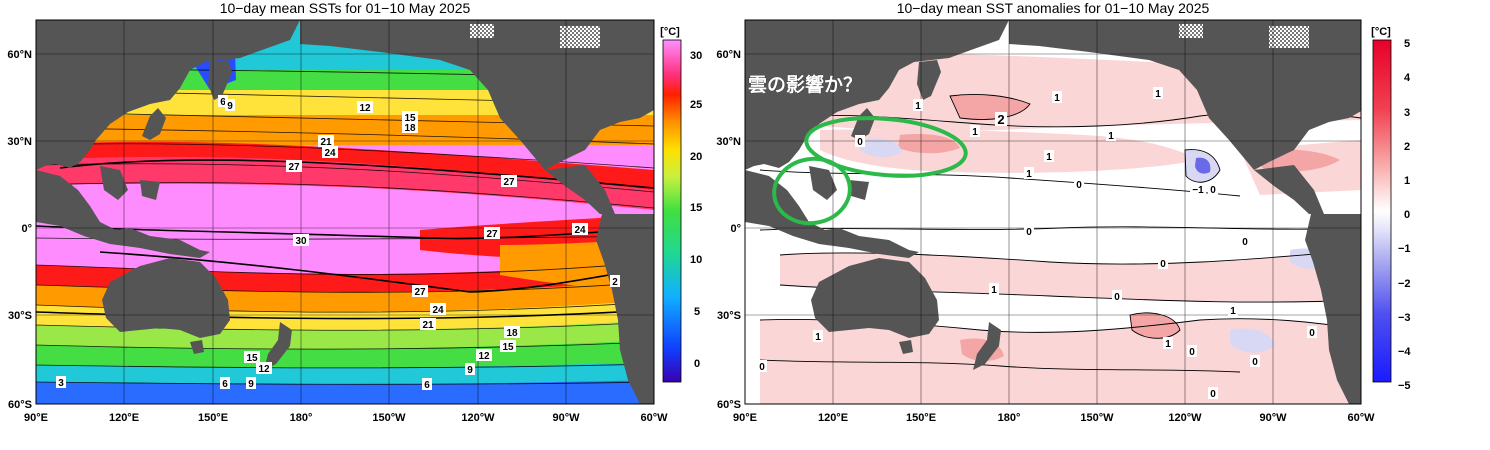 The image size is (1490, 450). I want to click on annotation-text: 雲の影響か？, so click(805, 84).